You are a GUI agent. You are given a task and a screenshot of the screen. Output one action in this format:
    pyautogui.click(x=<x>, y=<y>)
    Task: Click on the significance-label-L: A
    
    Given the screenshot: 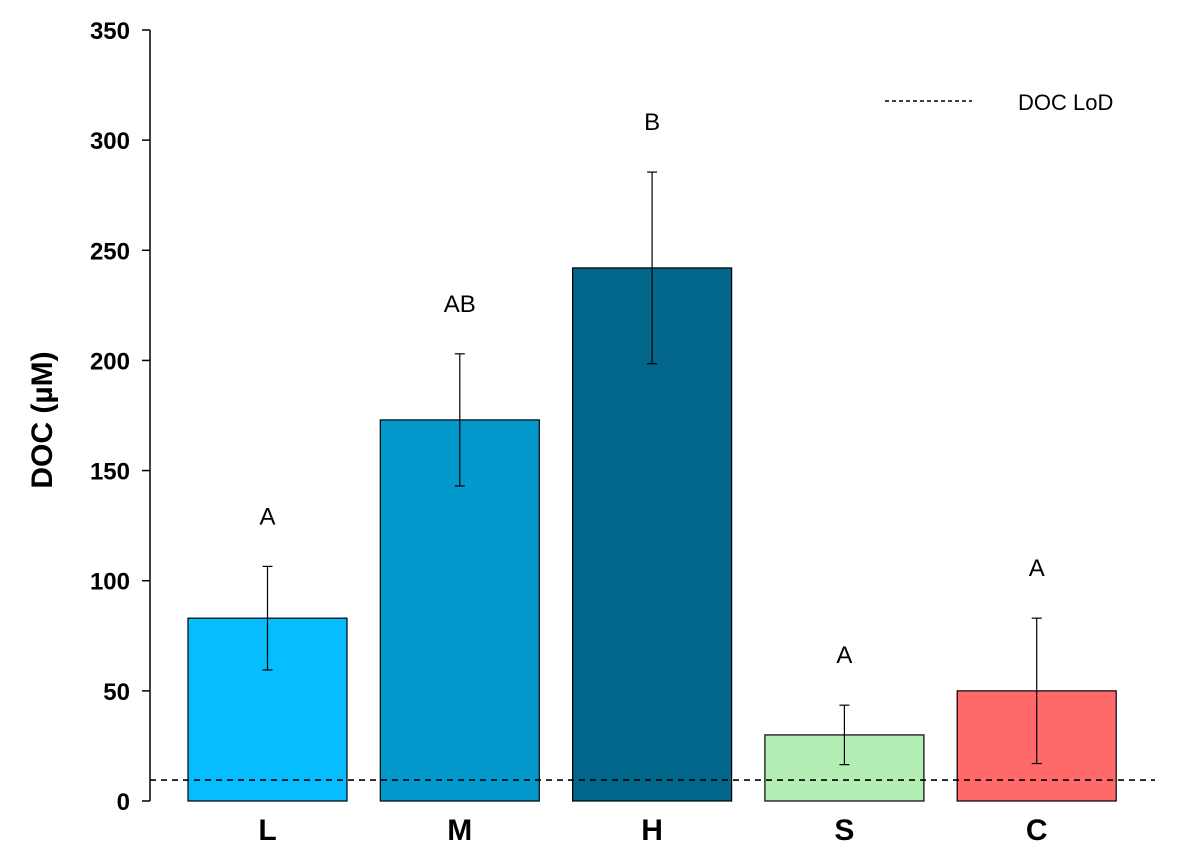 What is the action you would take?
    pyautogui.click(x=267, y=516)
    